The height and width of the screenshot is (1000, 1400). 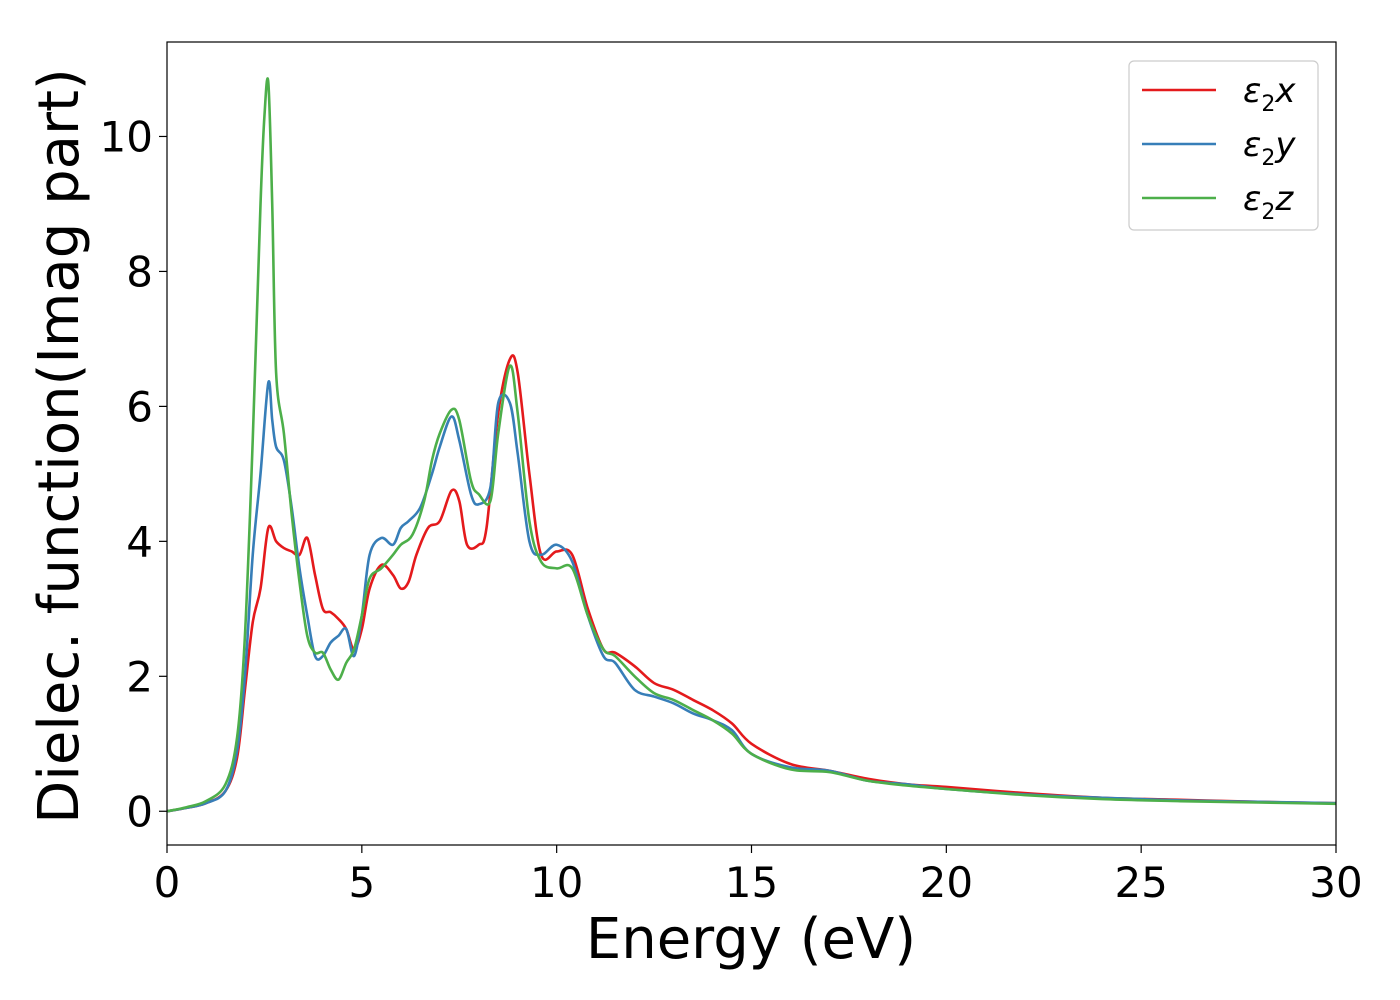 What do you see at coordinates (946, 882) in the screenshot?
I see `x-tick-label: 20` at bounding box center [946, 882].